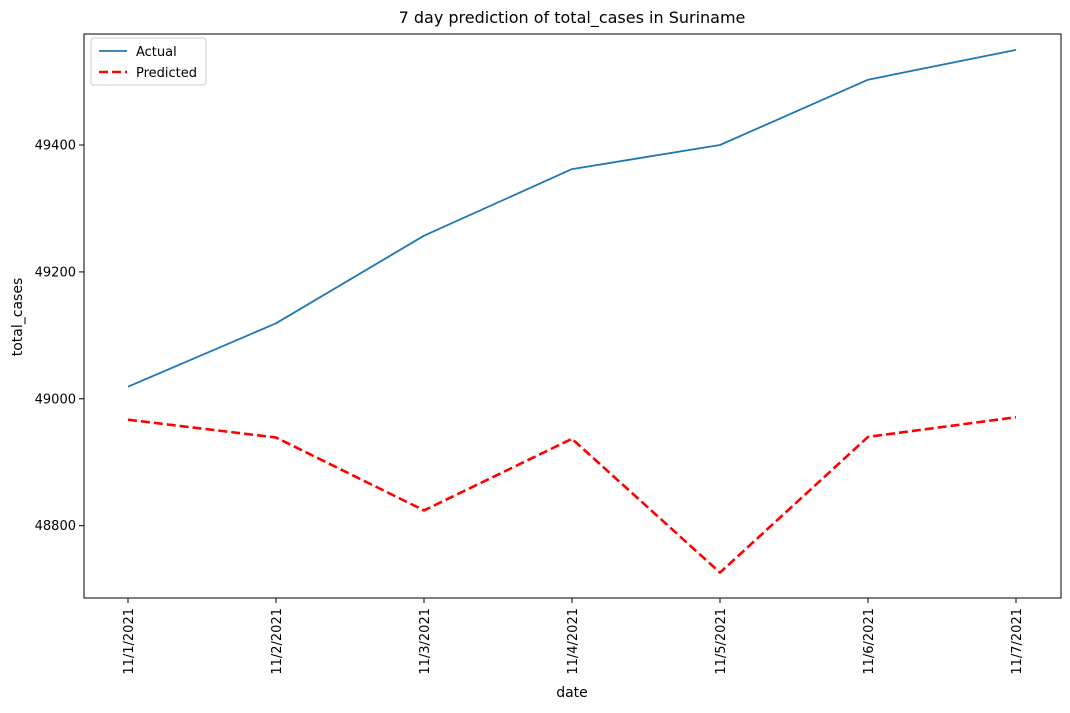 This screenshot has height=713, width=1070. Describe the element at coordinates (156, 52) in the screenshot. I see `legend-label-actual: Actual` at that location.